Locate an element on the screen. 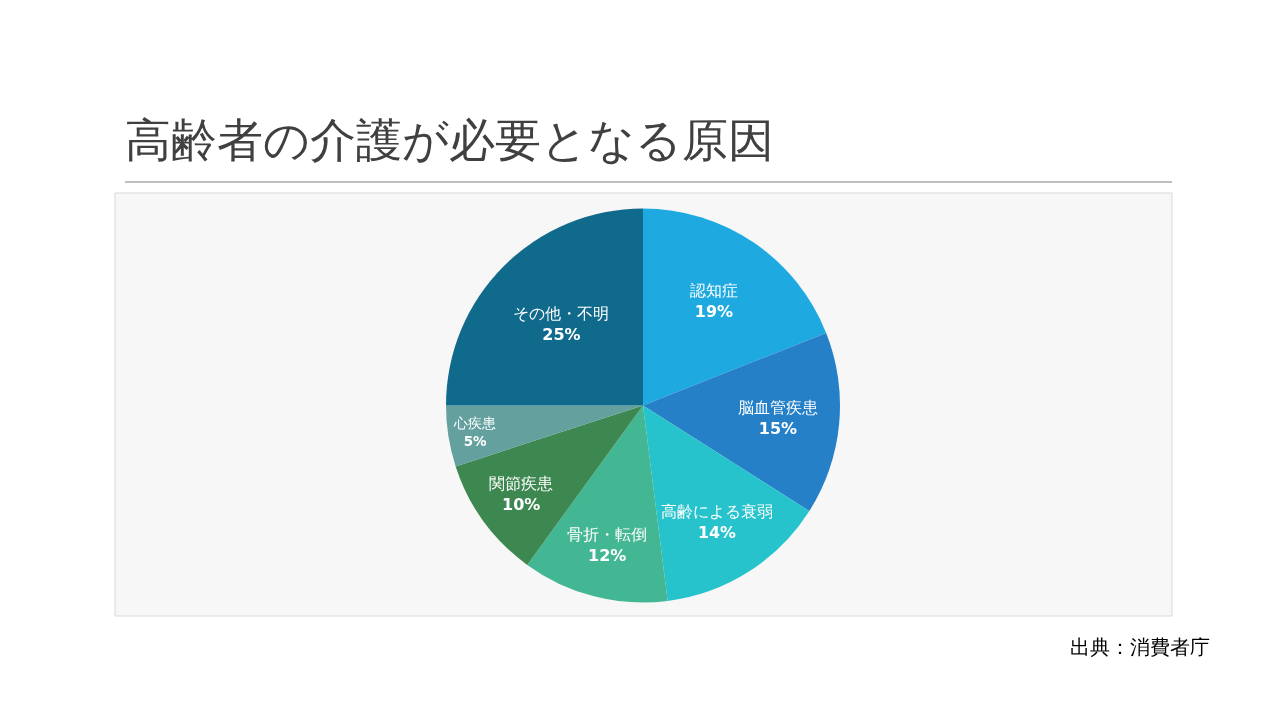  data-label: 10% is located at coordinates (521, 504).